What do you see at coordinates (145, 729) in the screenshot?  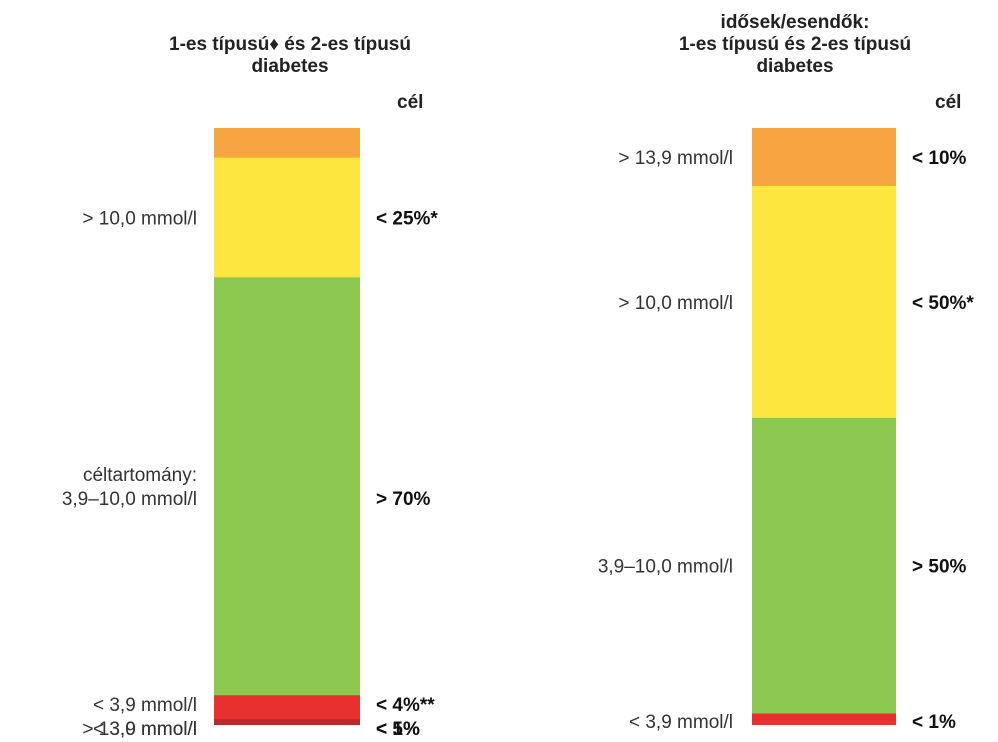 I see `range-label-left-4: < 3,0 mmol/l` at bounding box center [145, 729].